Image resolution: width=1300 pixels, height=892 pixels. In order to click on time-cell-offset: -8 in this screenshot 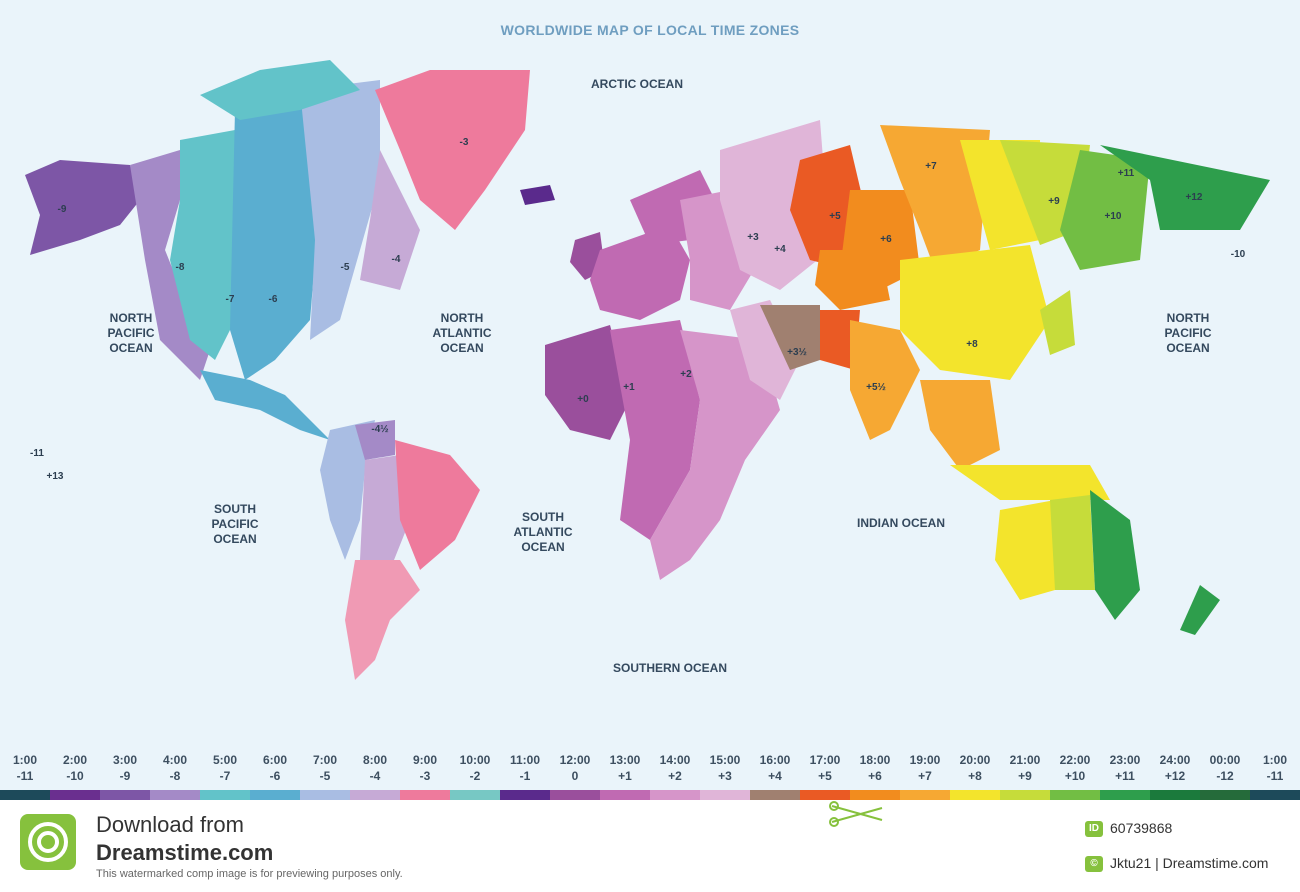, I will do `click(175, 776)`.